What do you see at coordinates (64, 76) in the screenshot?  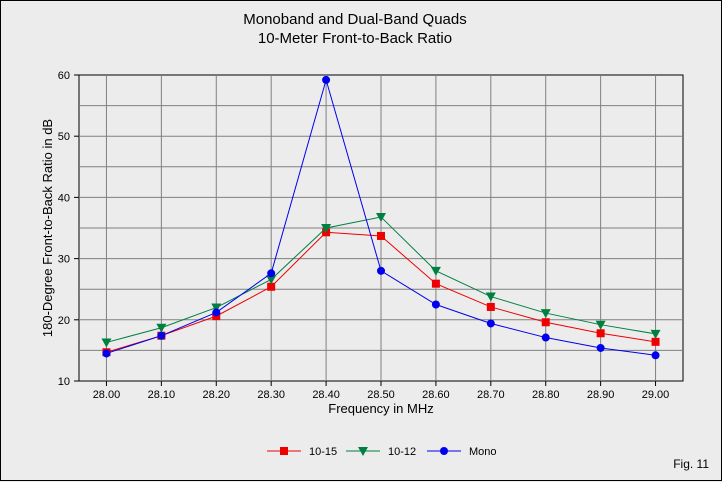 I see `y-tick-label: 60` at bounding box center [64, 76].